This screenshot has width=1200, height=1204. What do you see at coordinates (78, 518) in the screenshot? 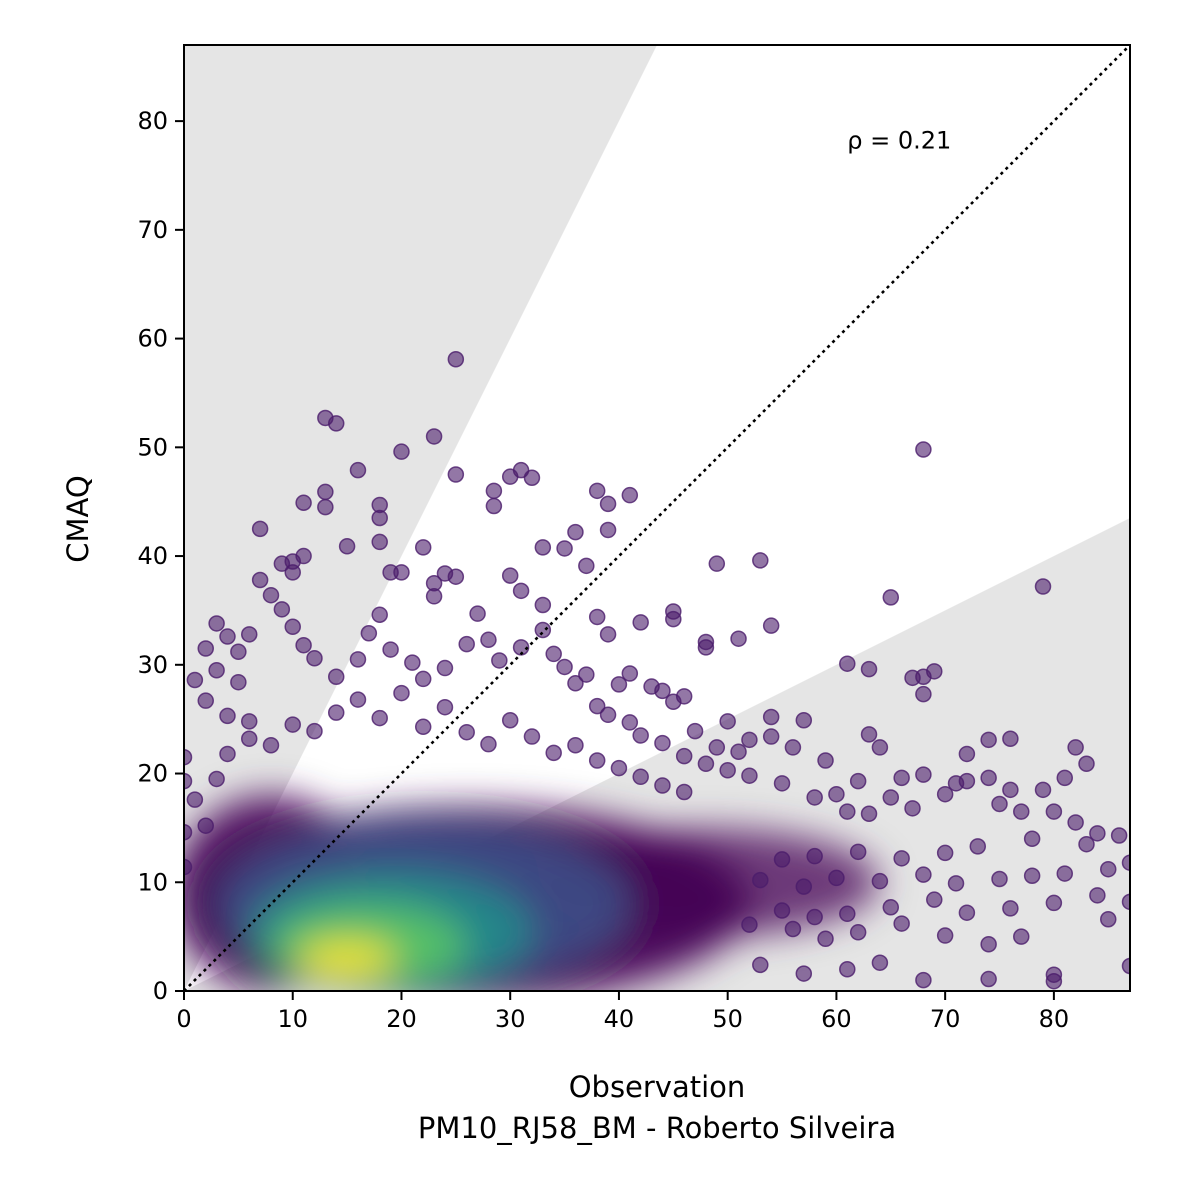
I see `y-axis-title: CMAQ` at bounding box center [78, 518].